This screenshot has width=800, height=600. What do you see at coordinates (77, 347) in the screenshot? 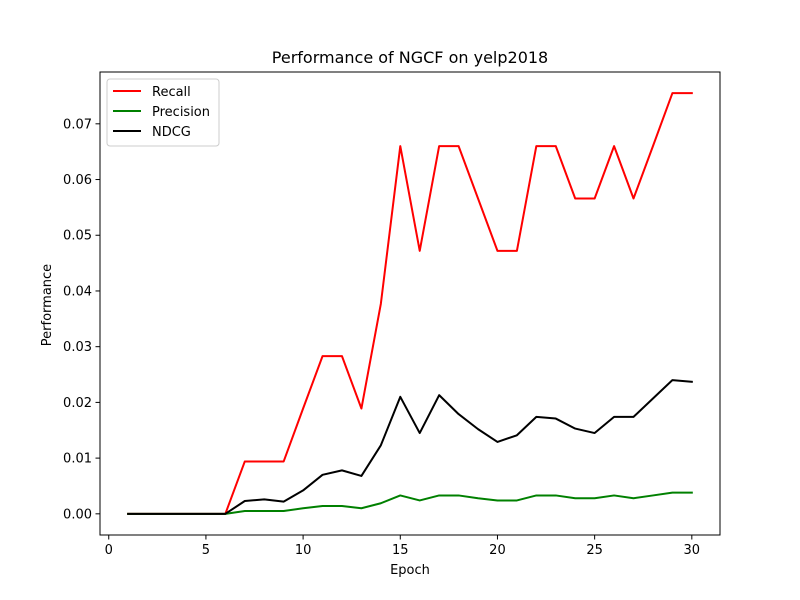
I see `y-tick-label: 0.03` at bounding box center [77, 347].